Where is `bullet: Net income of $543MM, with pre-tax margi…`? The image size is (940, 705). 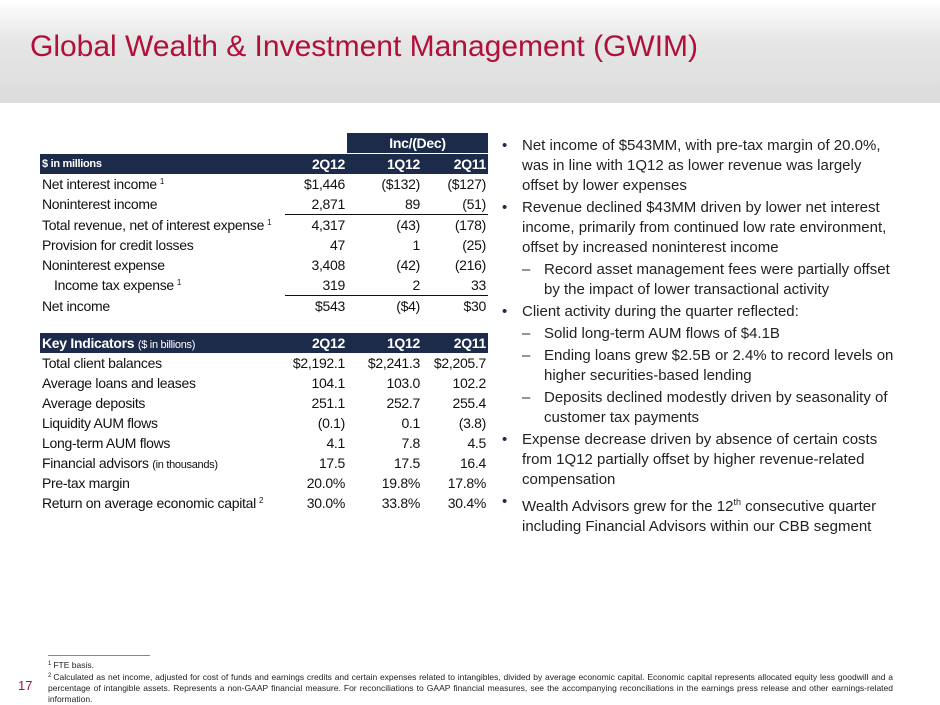
bullet: Net income of $543MM, with pre-tax margi… is located at coordinates (700, 166).